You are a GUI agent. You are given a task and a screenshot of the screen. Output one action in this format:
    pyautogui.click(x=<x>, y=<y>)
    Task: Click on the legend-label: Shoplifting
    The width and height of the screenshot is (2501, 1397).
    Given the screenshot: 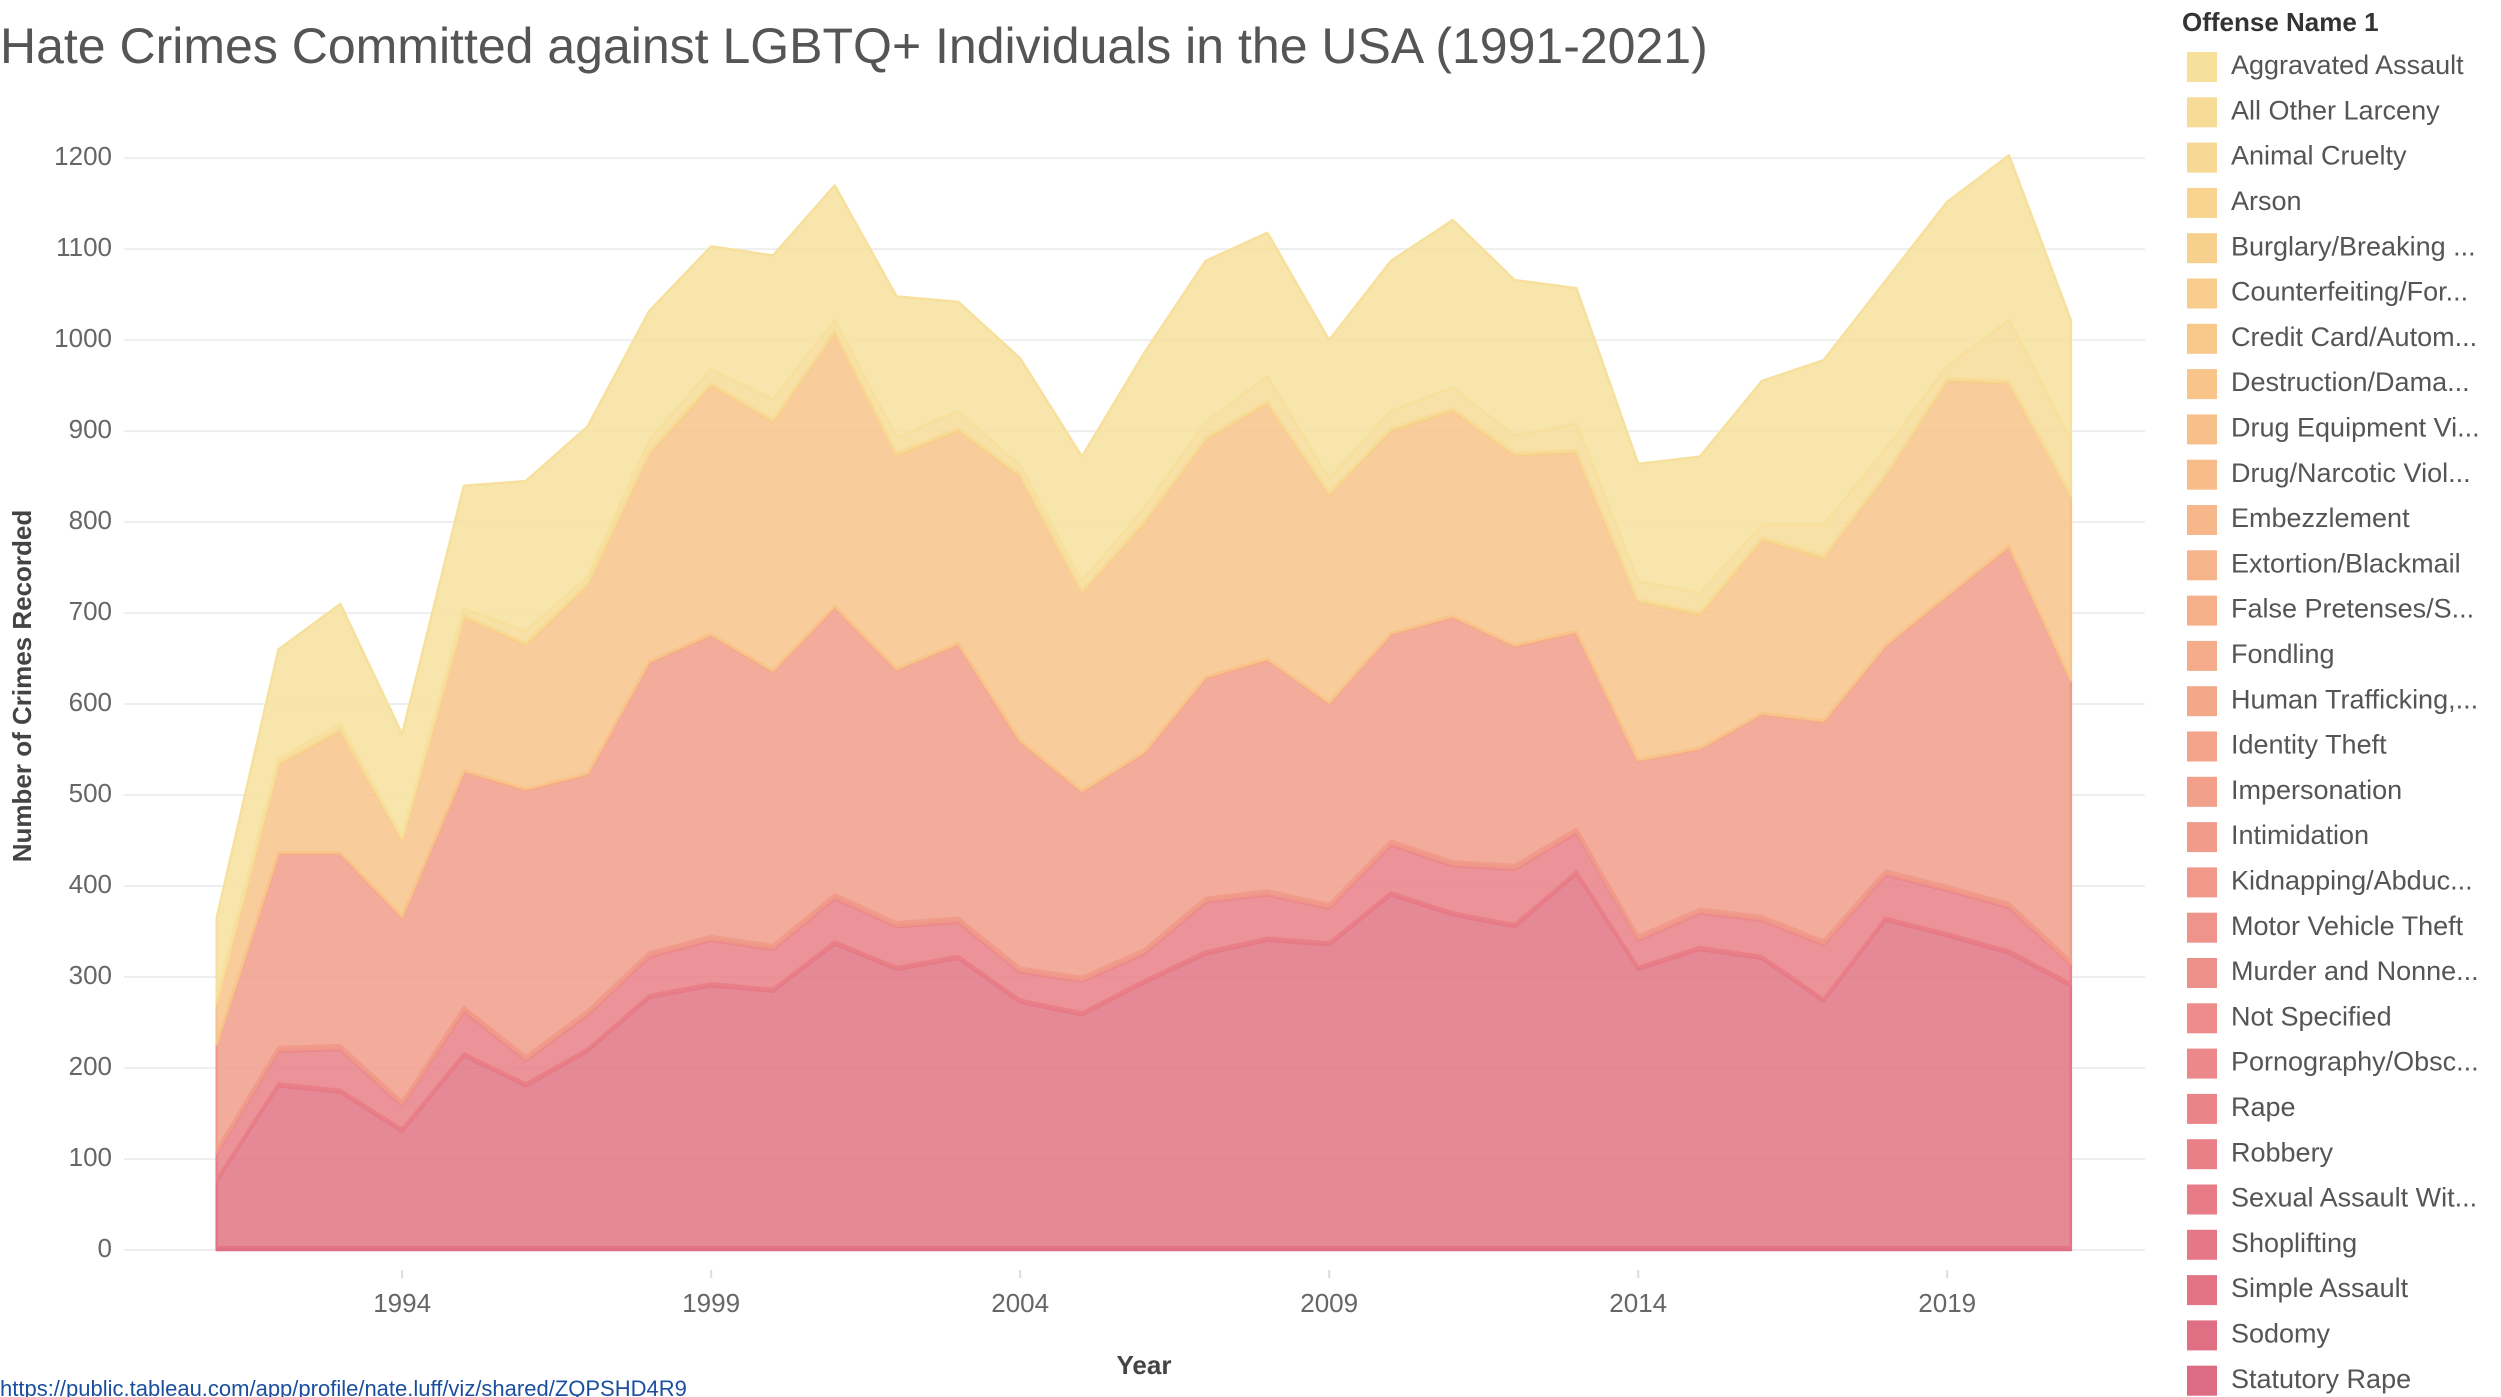 What is the action you would take?
    pyautogui.click(x=2294, y=1243)
    